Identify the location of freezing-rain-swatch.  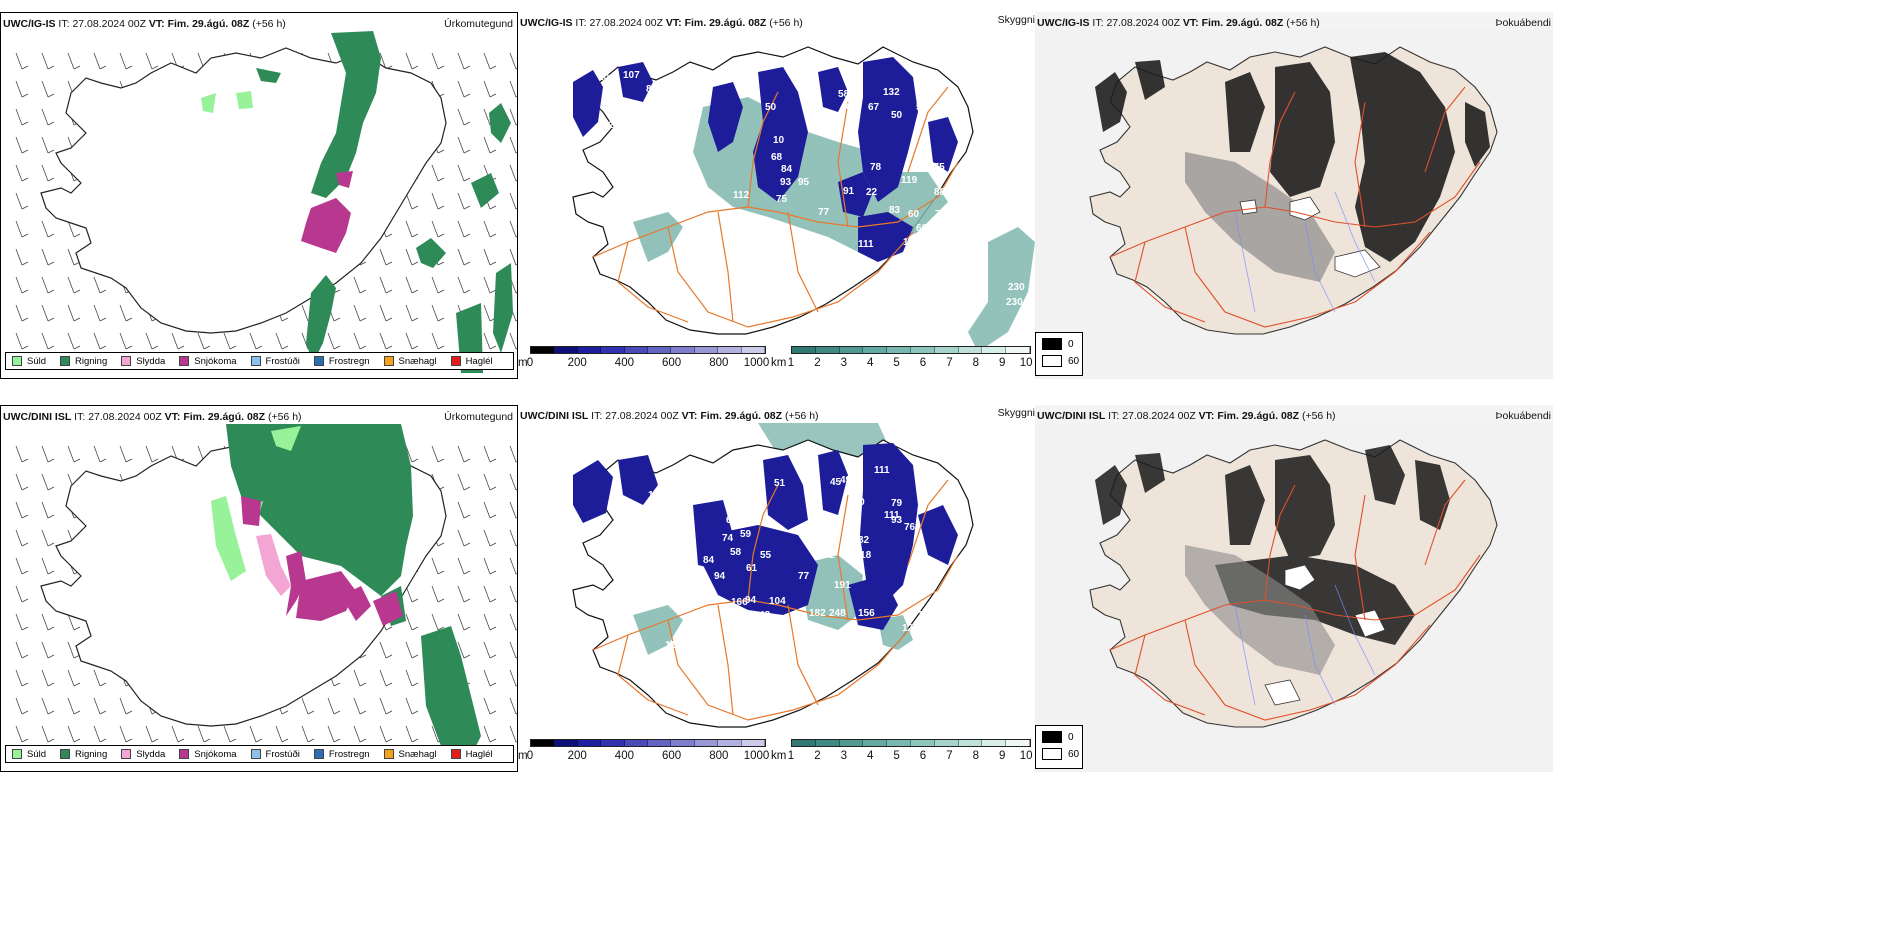
(318, 361).